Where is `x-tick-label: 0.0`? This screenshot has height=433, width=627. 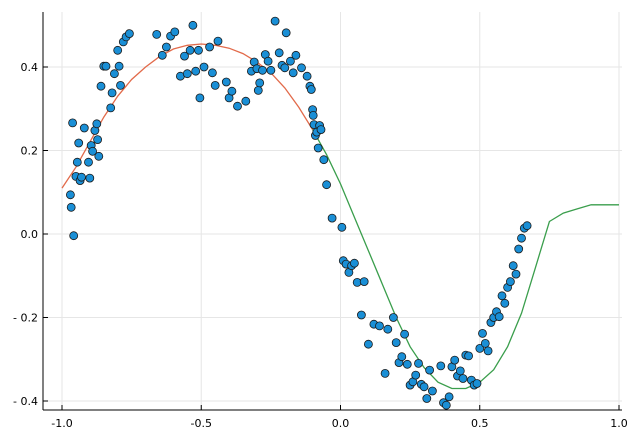
x-tick-label: 0.0 is located at coordinates (341, 423).